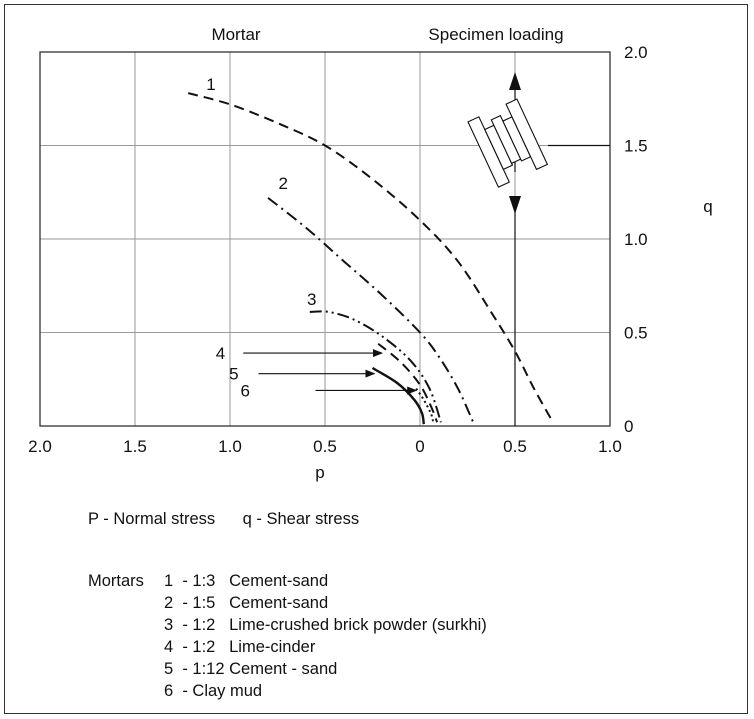 The width and height of the screenshot is (754, 719). Describe the element at coordinates (319, 472) in the screenshot. I see `x-axis-label: p` at that location.